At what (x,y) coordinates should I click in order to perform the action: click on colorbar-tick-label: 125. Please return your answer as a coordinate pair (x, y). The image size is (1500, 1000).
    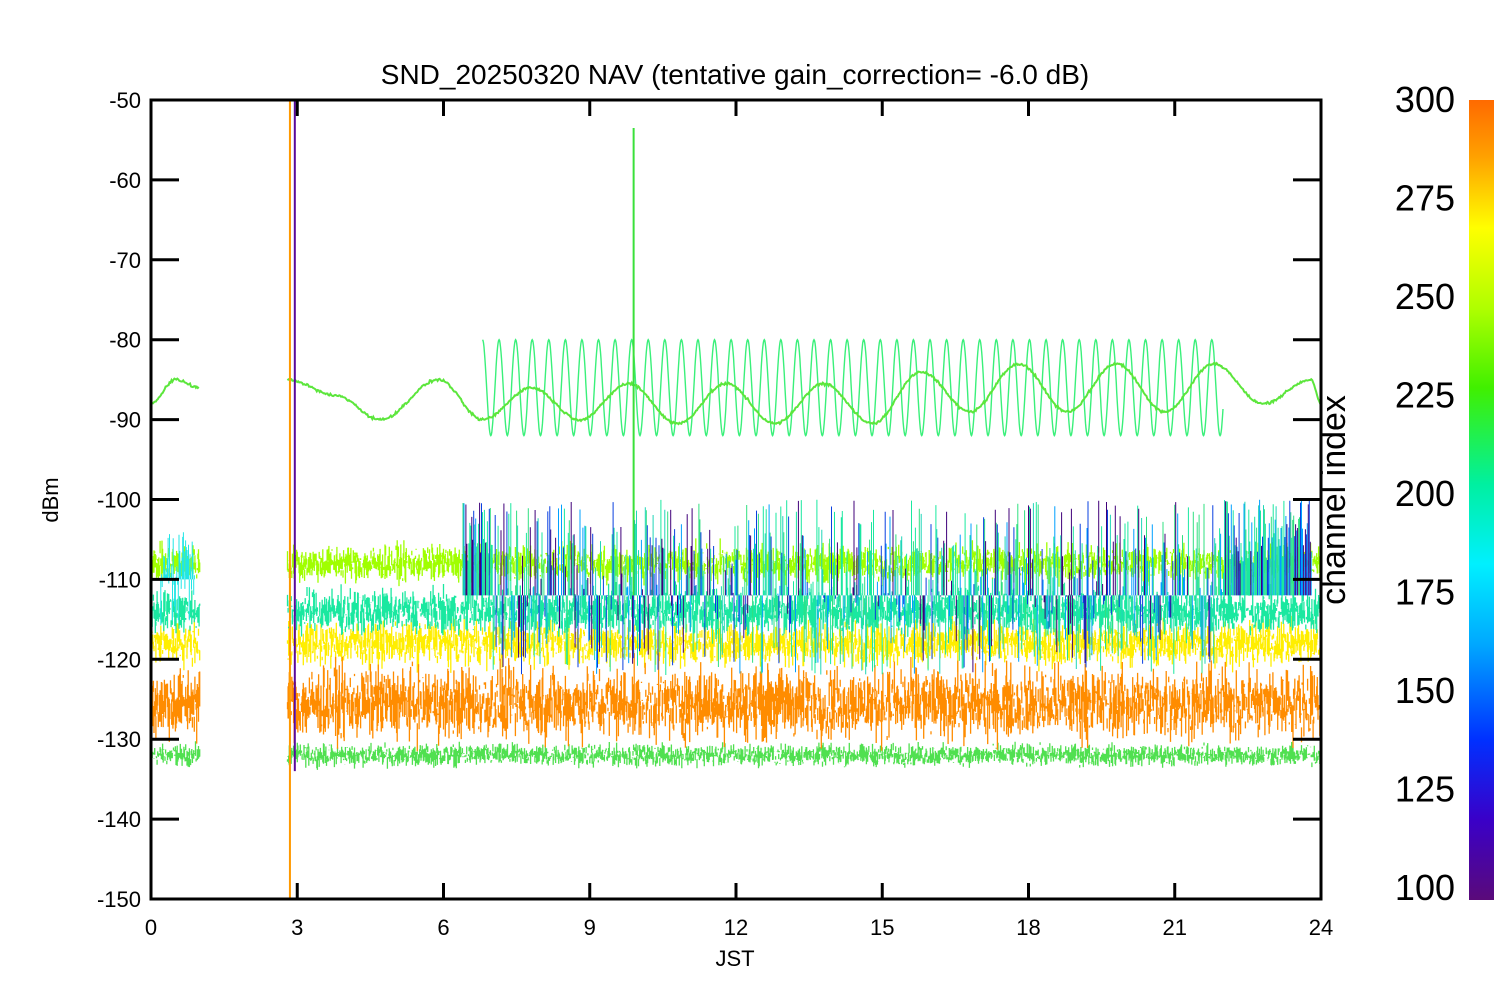
    Looking at the image, I should click on (1425, 789).